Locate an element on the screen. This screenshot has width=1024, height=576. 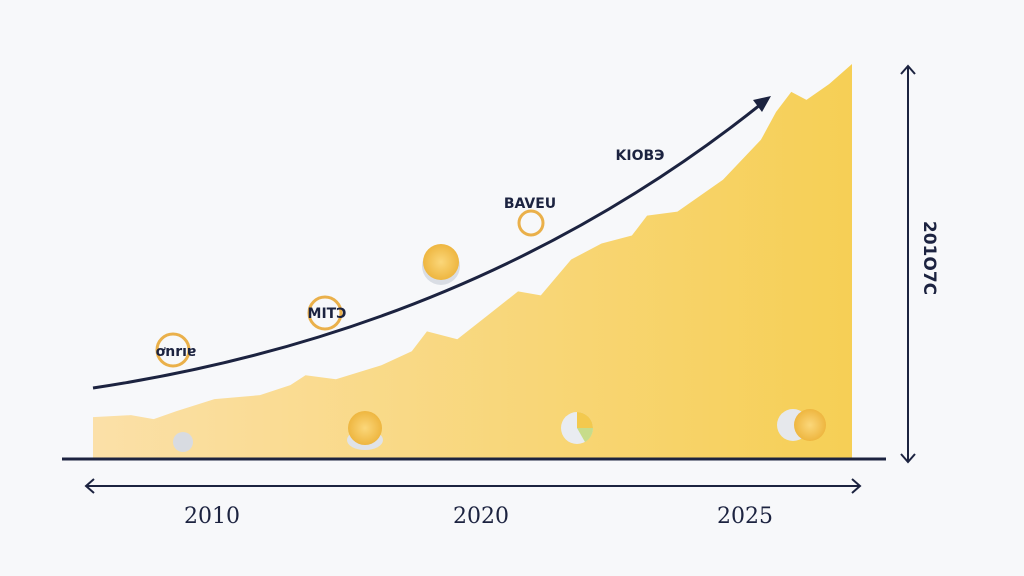
x-range-arrow is located at coordinates (473, 486).